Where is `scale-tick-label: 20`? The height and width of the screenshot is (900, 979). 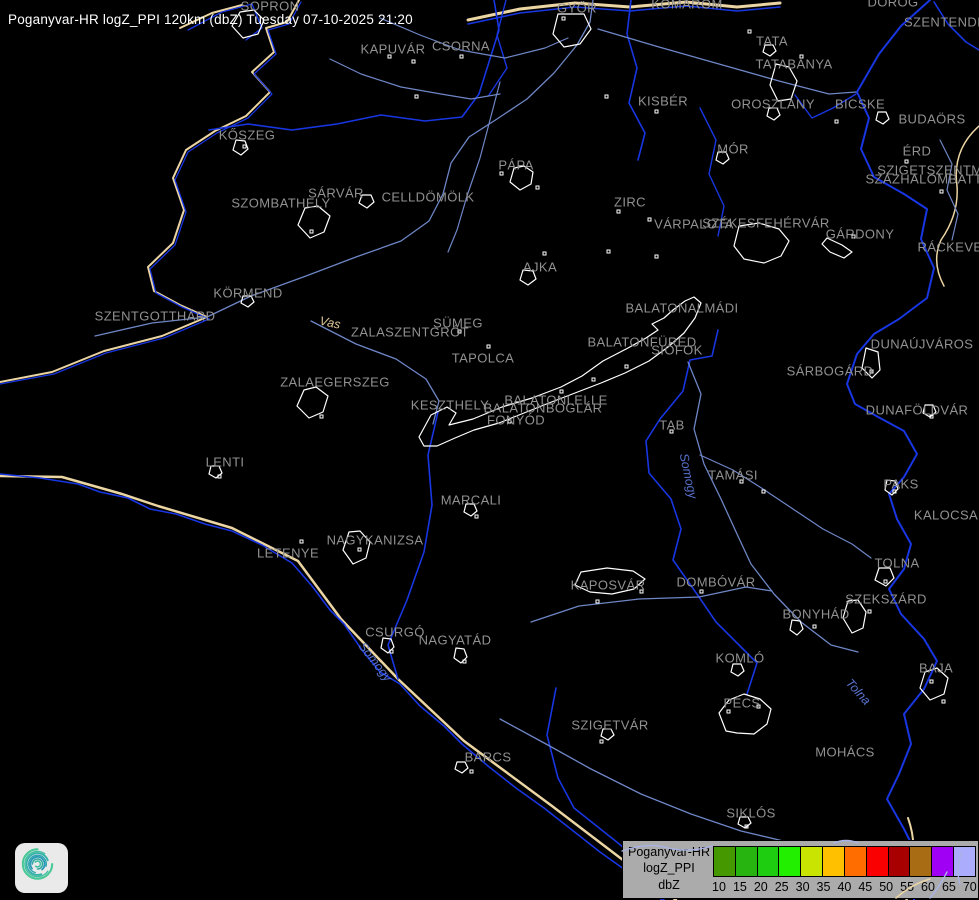
scale-tick-label: 20 is located at coordinates (760, 887).